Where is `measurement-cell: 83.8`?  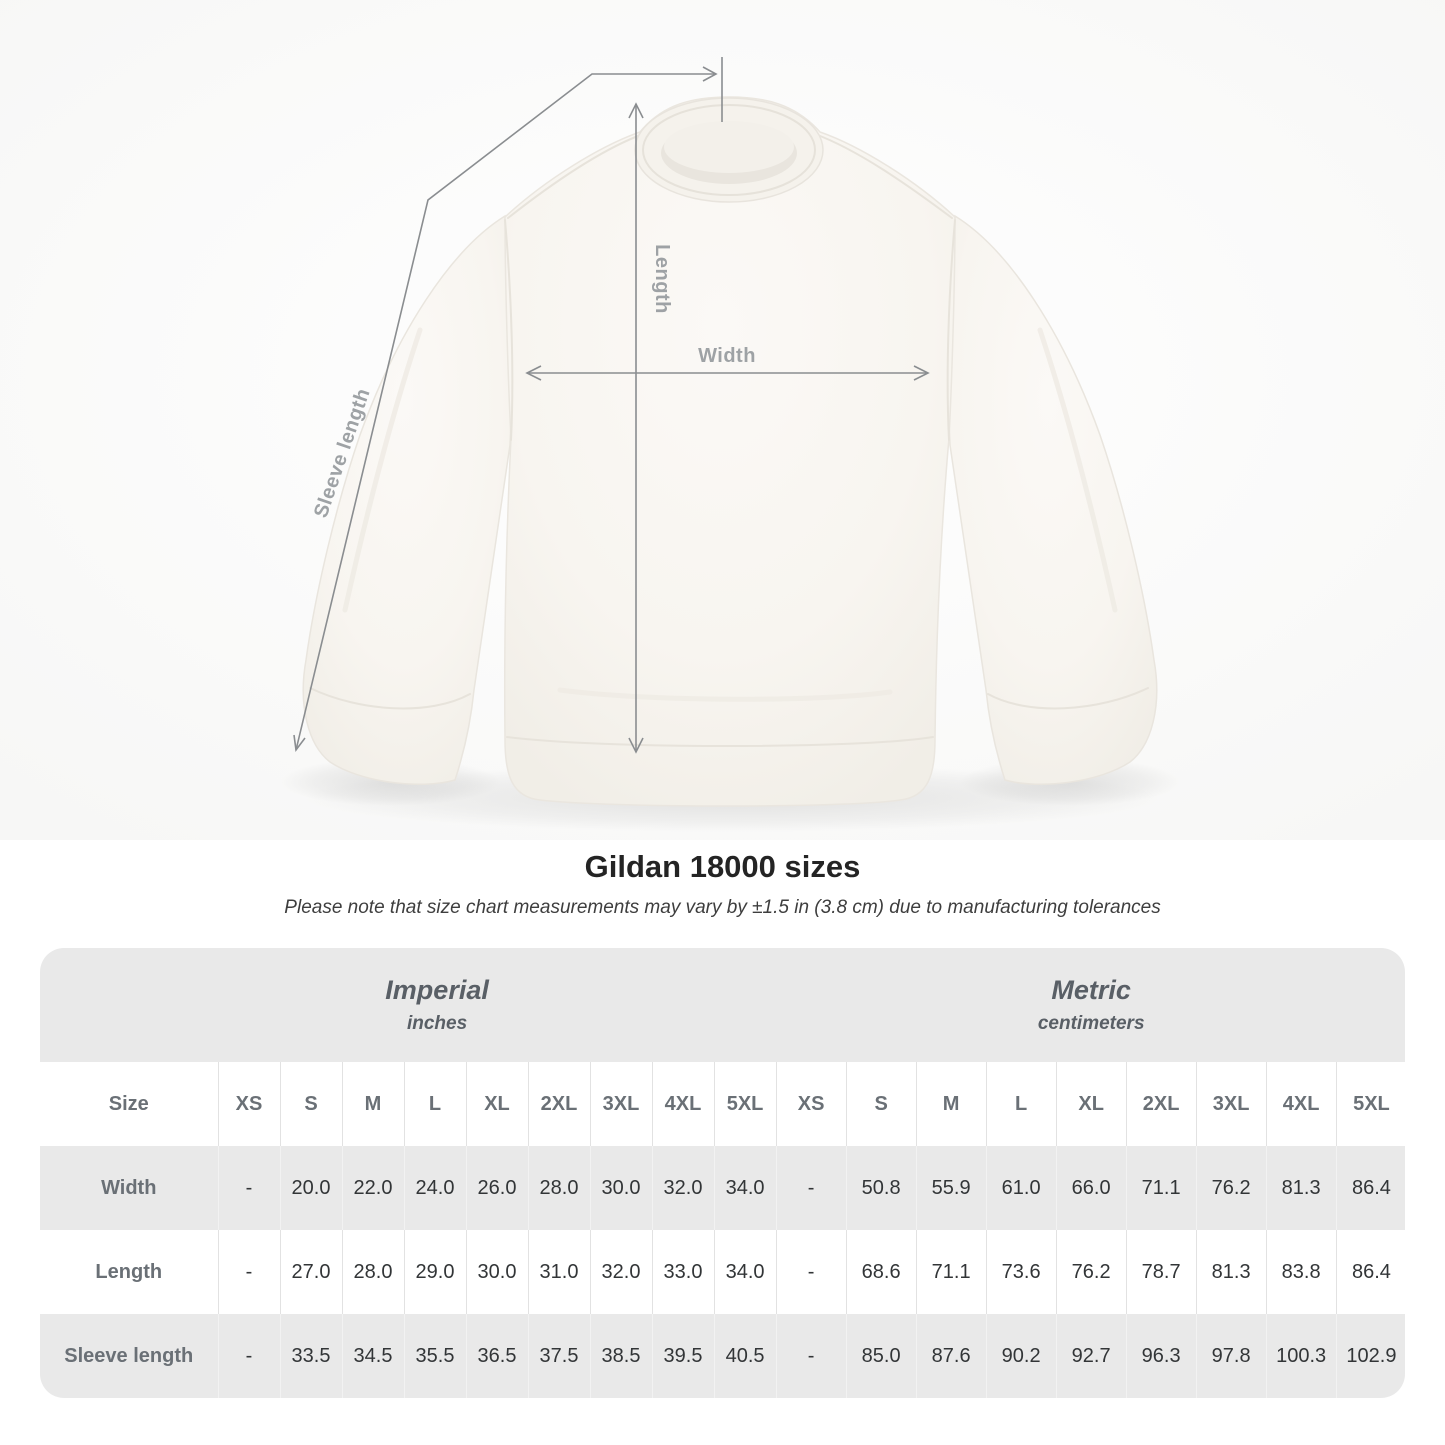 measurement-cell: 83.8 is located at coordinates (1301, 1272).